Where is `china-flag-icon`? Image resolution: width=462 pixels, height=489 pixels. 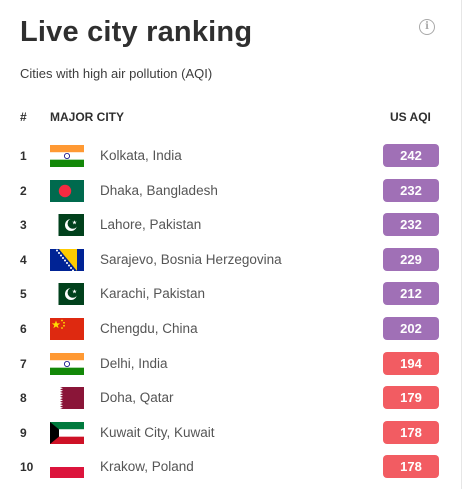
china-flag-icon is located at coordinates (67, 328).